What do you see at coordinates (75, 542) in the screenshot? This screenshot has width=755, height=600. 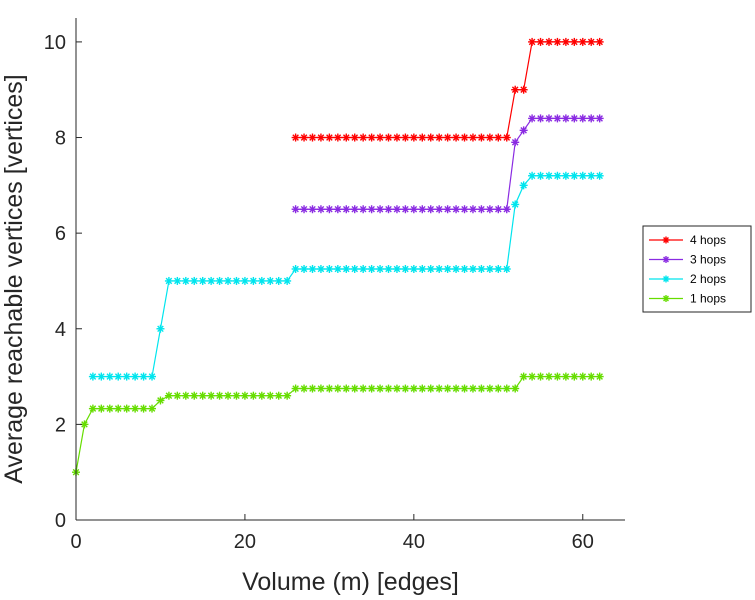 I see `x-tick-label: 0` at bounding box center [75, 542].